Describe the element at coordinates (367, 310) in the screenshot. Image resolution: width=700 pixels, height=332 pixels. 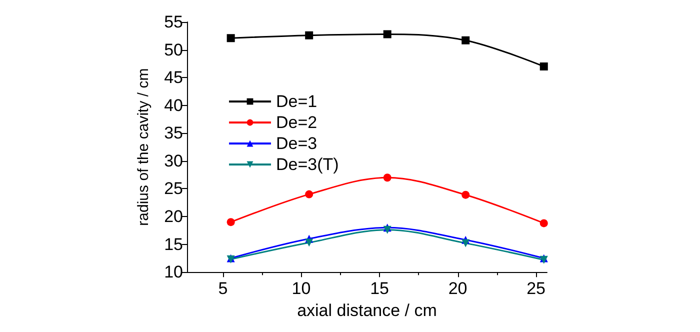
I see `x-axis-title: axial distance / cm` at that location.